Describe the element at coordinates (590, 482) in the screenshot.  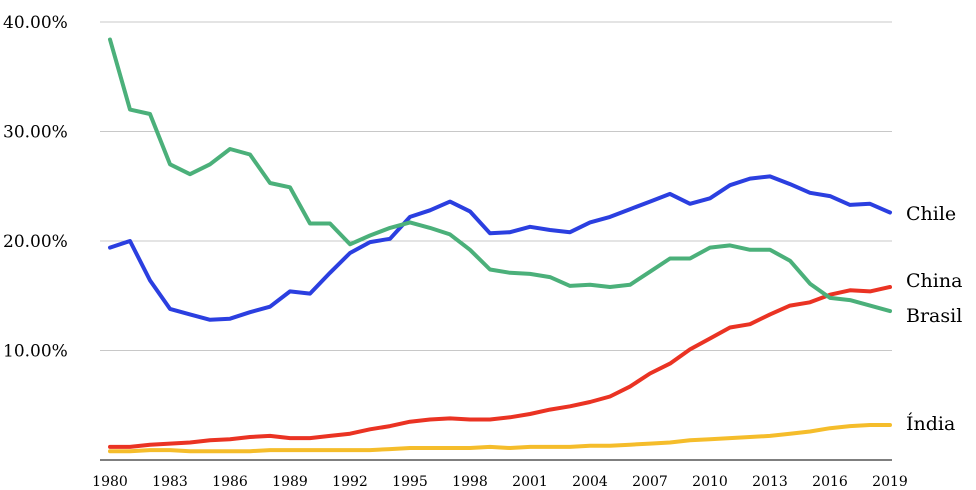
I see `x-tick-label: 2004` at that location.